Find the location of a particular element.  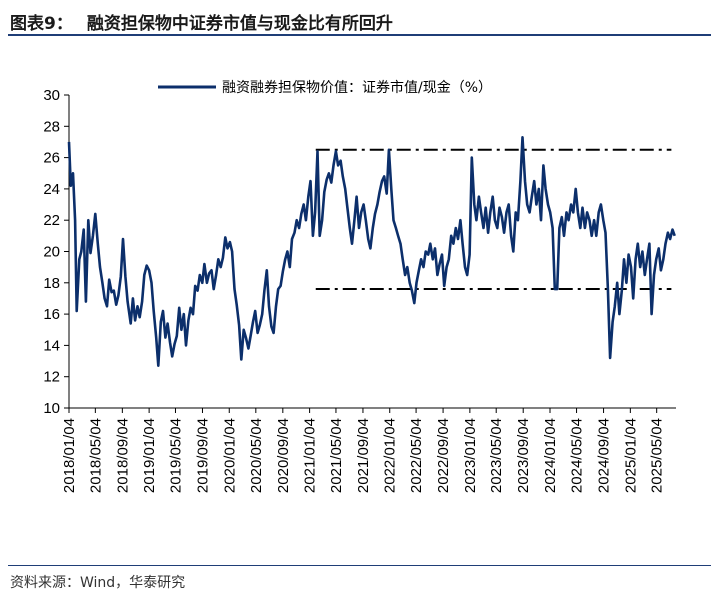

x-tick-label: 2018/09/04 is located at coordinates (122, 455).